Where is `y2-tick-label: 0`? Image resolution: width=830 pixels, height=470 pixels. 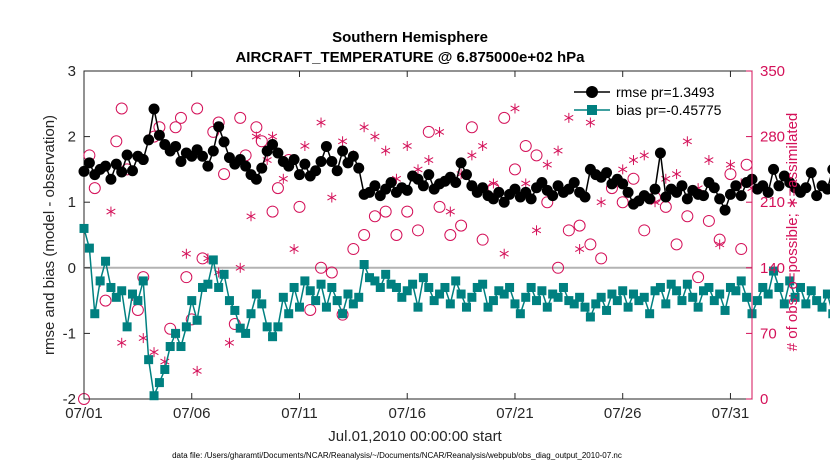
y2-tick-label: 0 is located at coordinates (764, 399).